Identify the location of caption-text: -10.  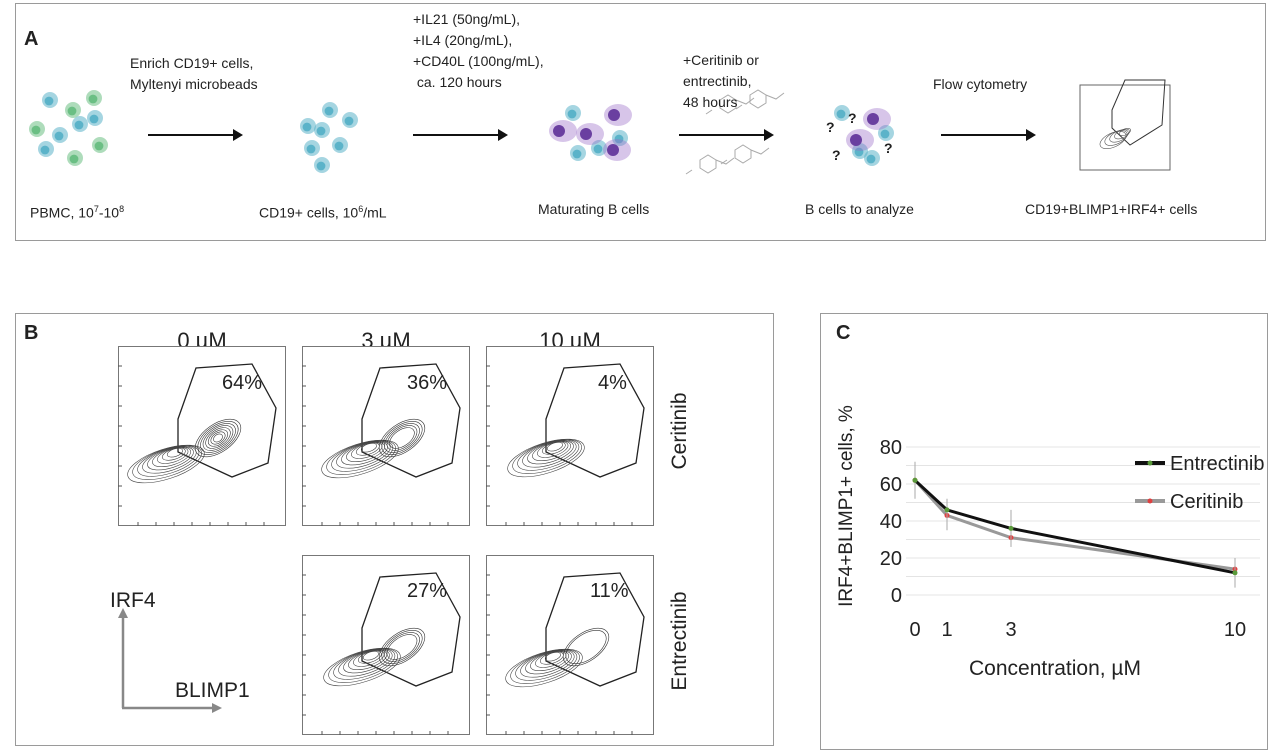
(109, 212).